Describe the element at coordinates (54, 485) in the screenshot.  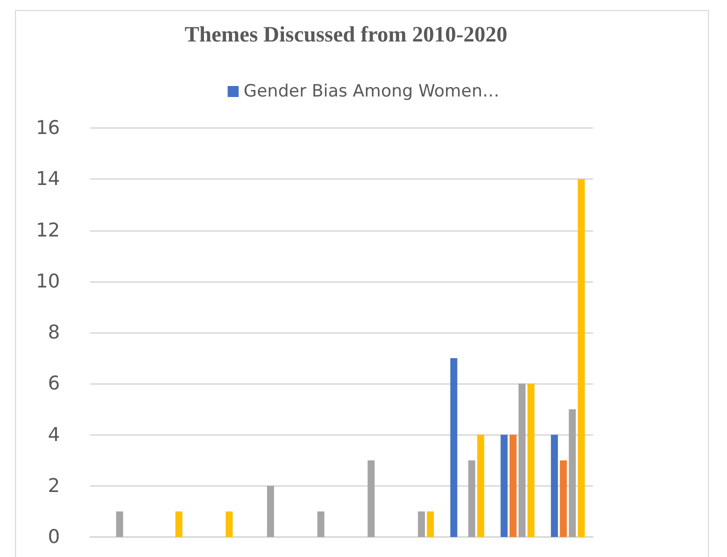
I see `y-tick-label: 2` at that location.